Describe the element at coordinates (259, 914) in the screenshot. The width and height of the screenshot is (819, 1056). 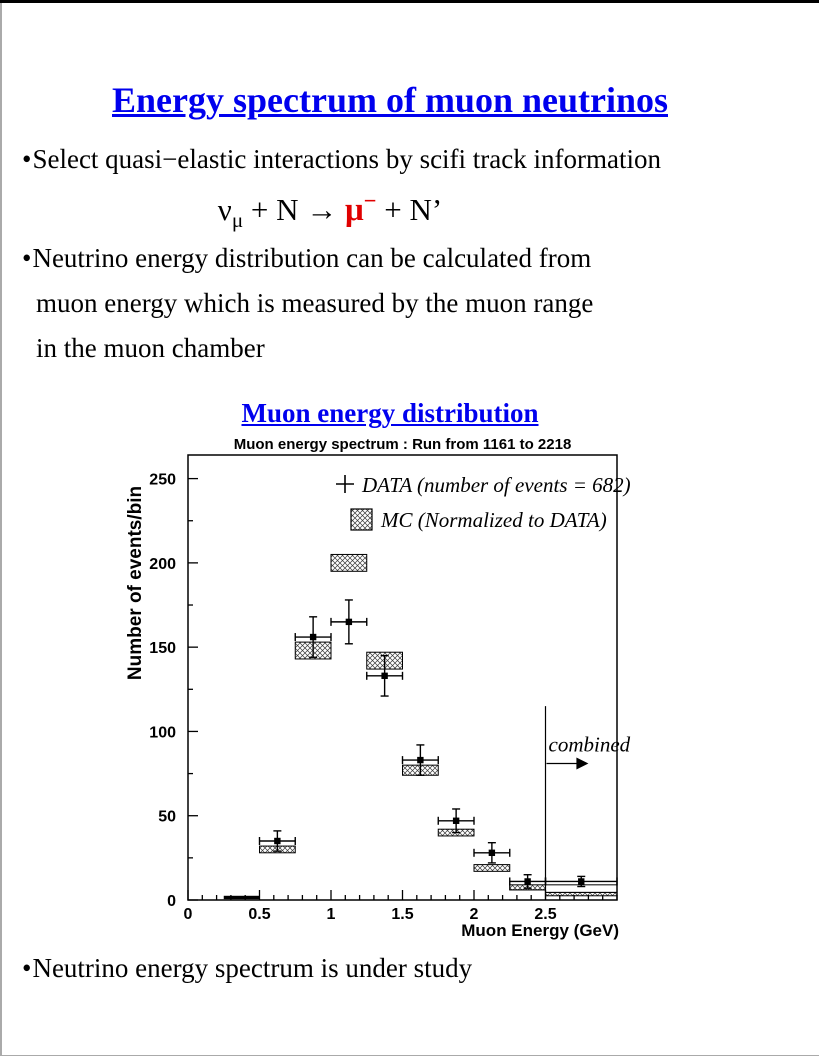
I see `x-tick-label: 0.5` at that location.